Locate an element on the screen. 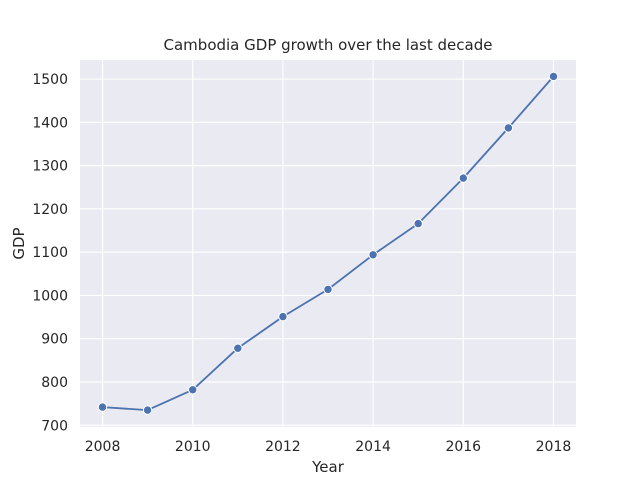 The image size is (640, 484). y-tick-label: 1500 is located at coordinates (50, 80).